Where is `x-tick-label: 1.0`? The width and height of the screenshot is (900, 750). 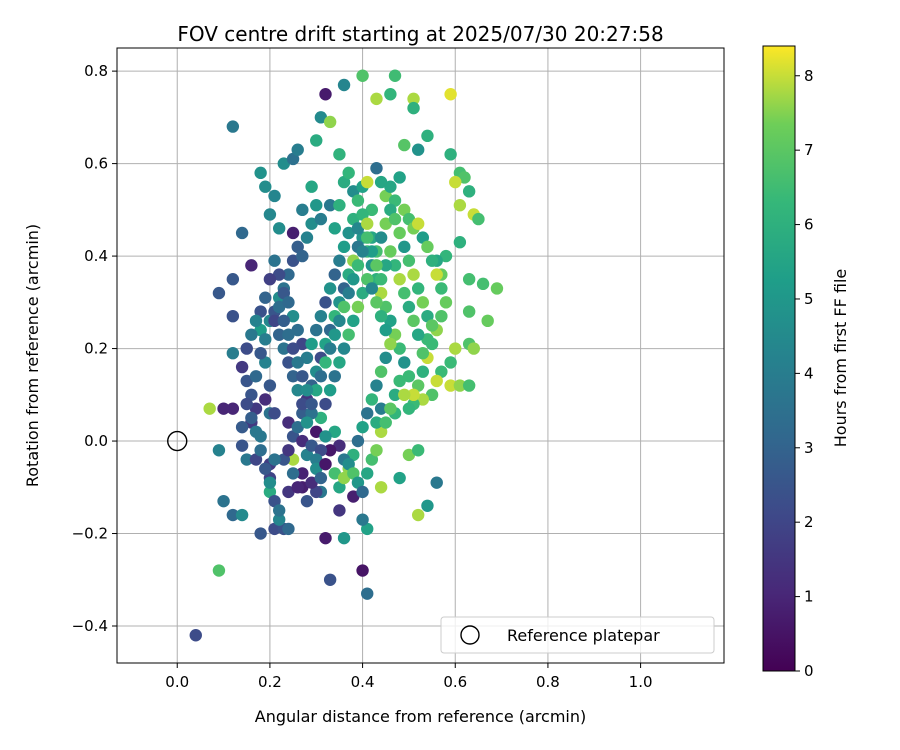 x-tick-label: 1.0 is located at coordinates (641, 682).